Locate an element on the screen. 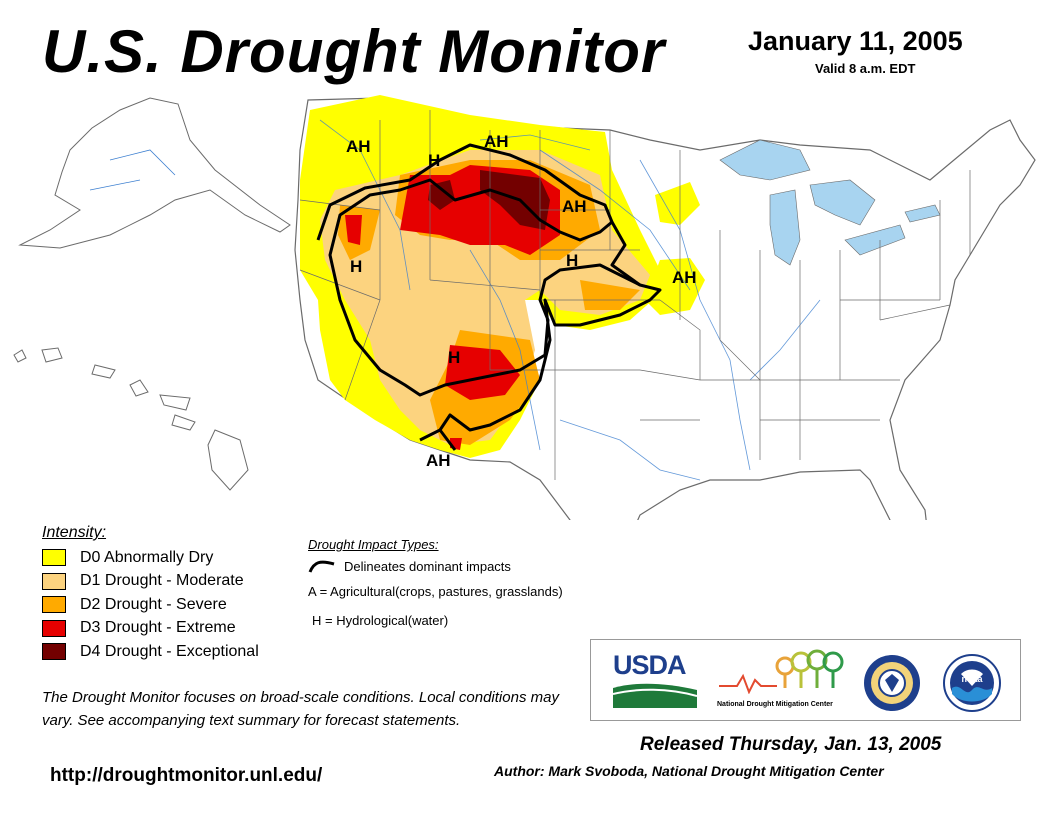 The height and width of the screenshot is (816, 1056). legend-label: D1 Drought - Moderate is located at coordinates (162, 581).